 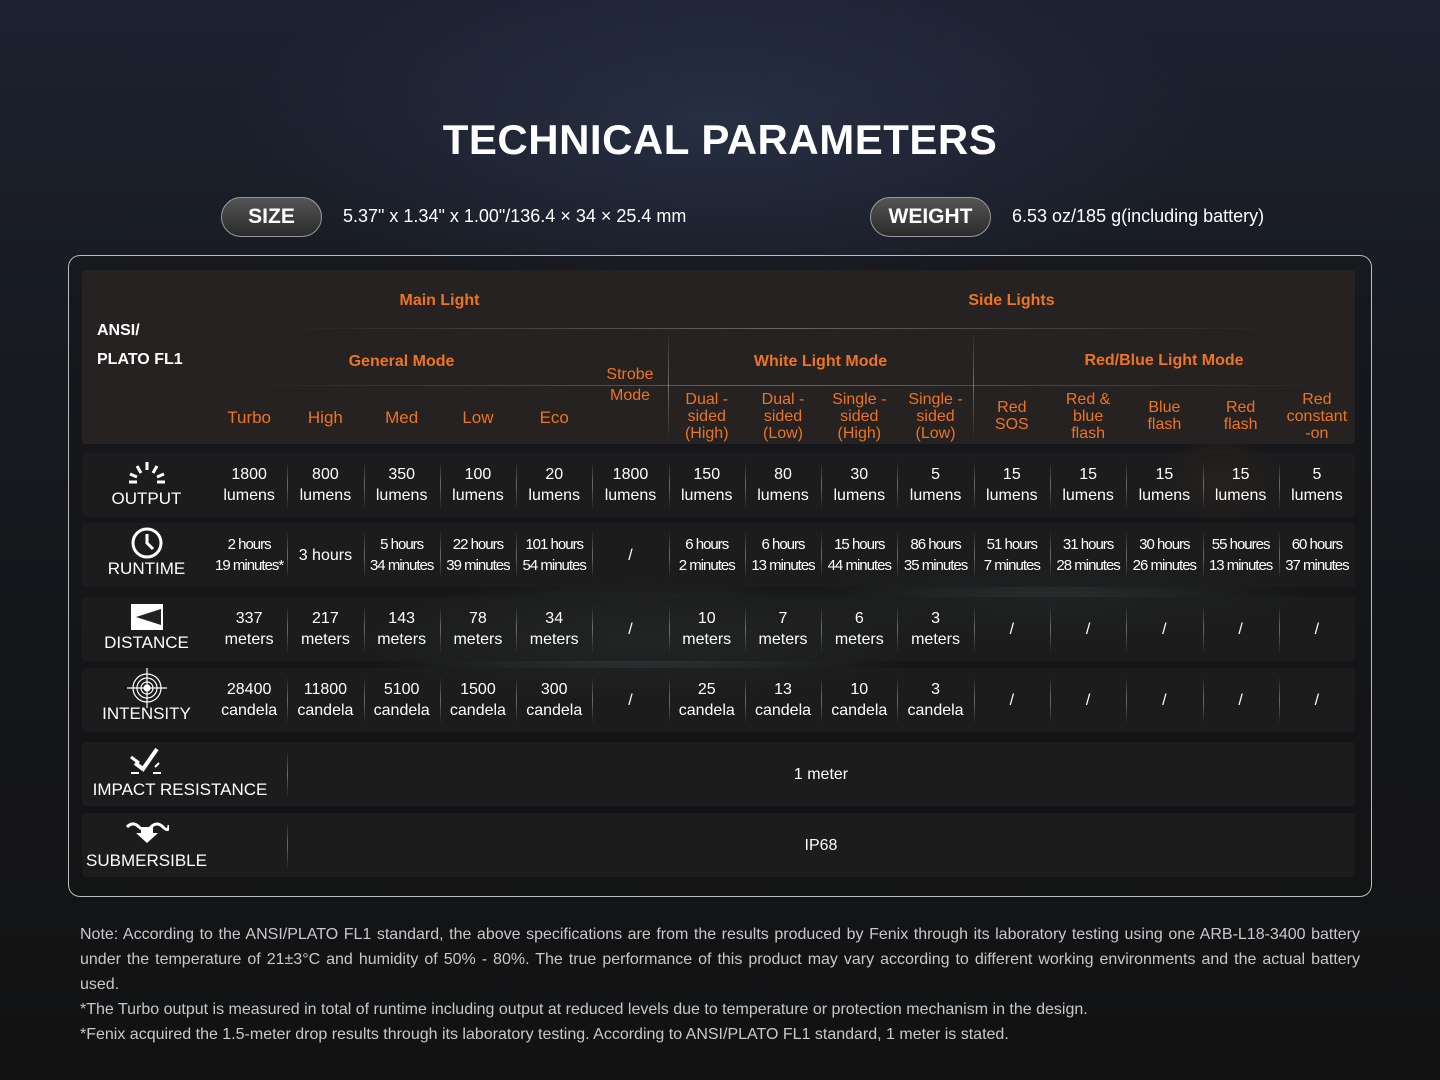 What do you see at coordinates (554, 629) in the screenshot?
I see `table-cell: 34 meters` at bounding box center [554, 629].